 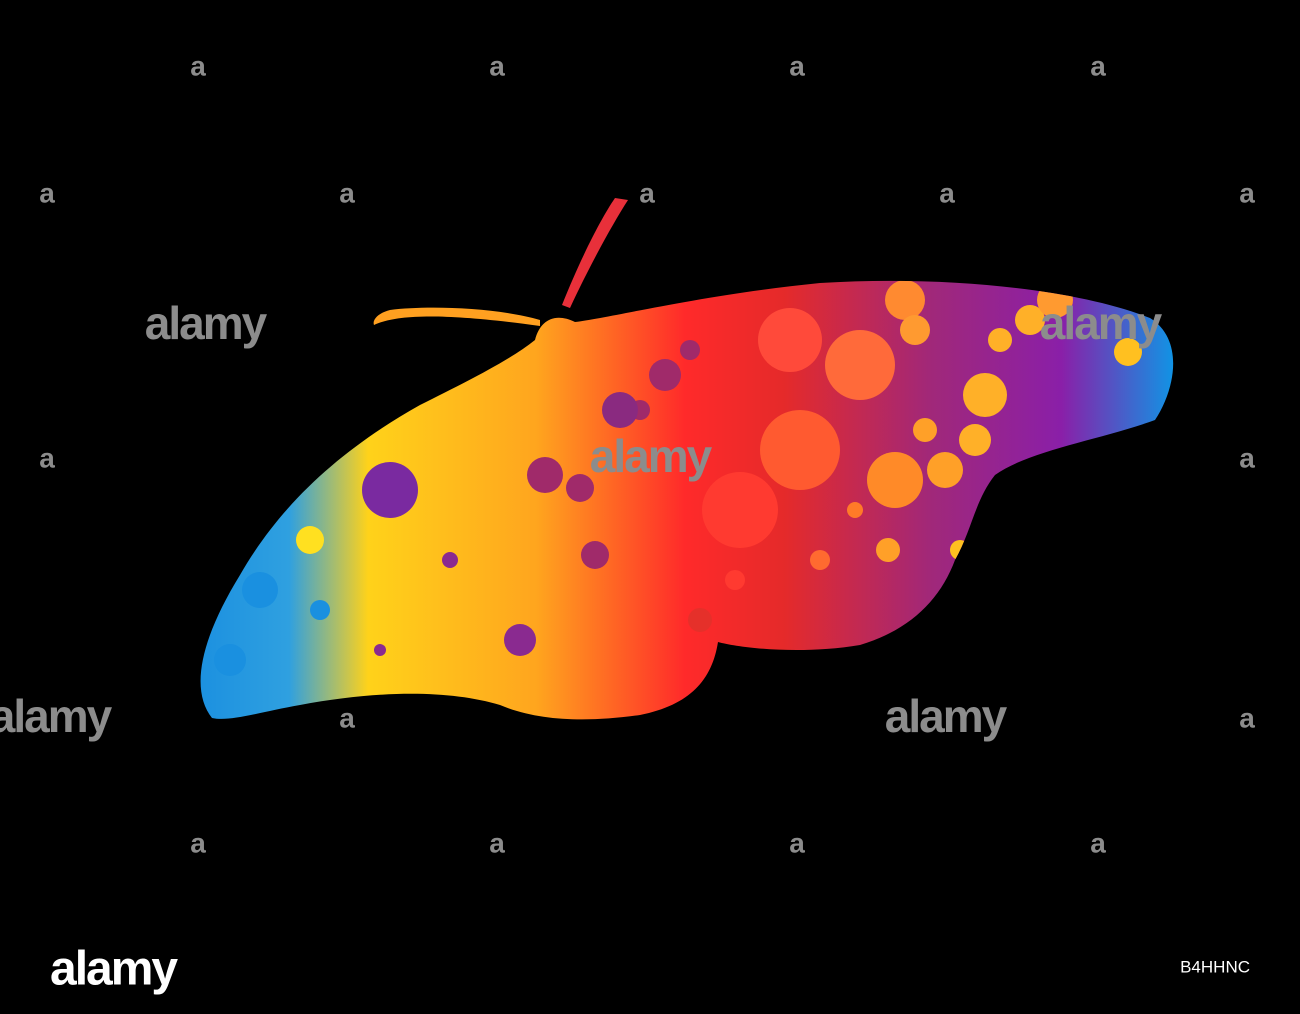 I want to click on image-id: B4HHNC, so click(x=1215, y=966).